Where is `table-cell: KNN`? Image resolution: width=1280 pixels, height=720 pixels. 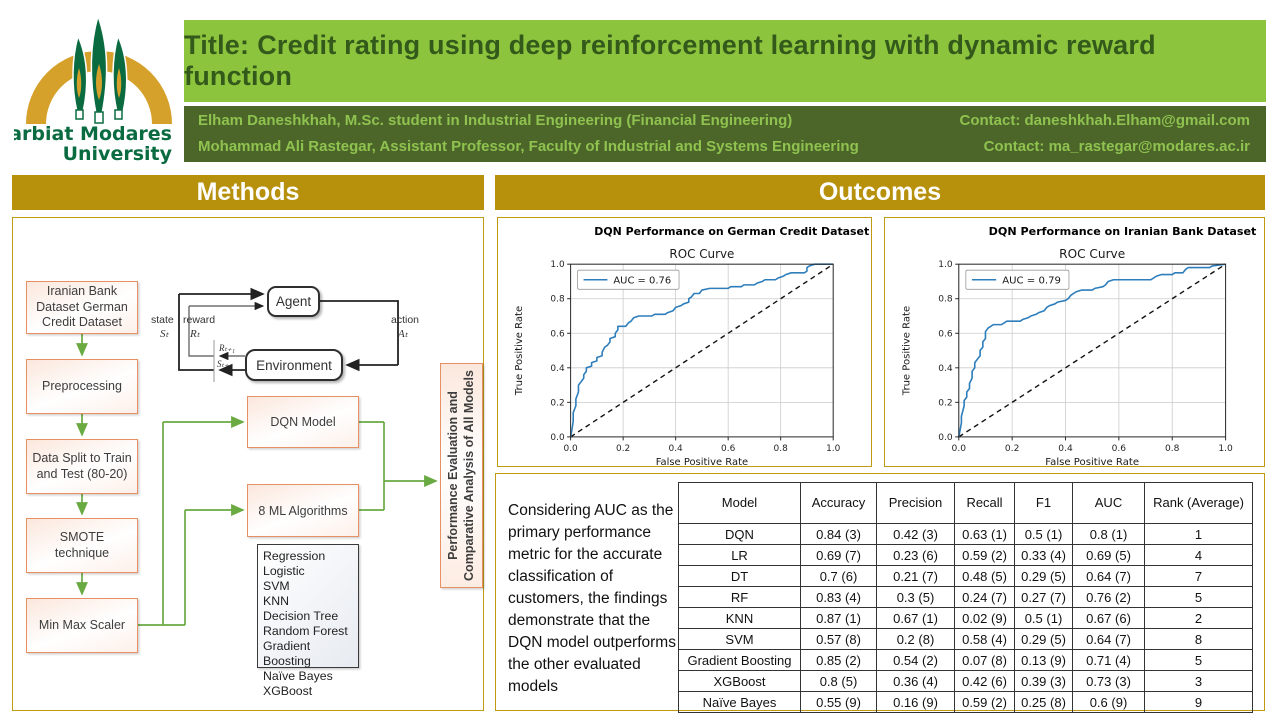 table-cell: KNN is located at coordinates (739, 618).